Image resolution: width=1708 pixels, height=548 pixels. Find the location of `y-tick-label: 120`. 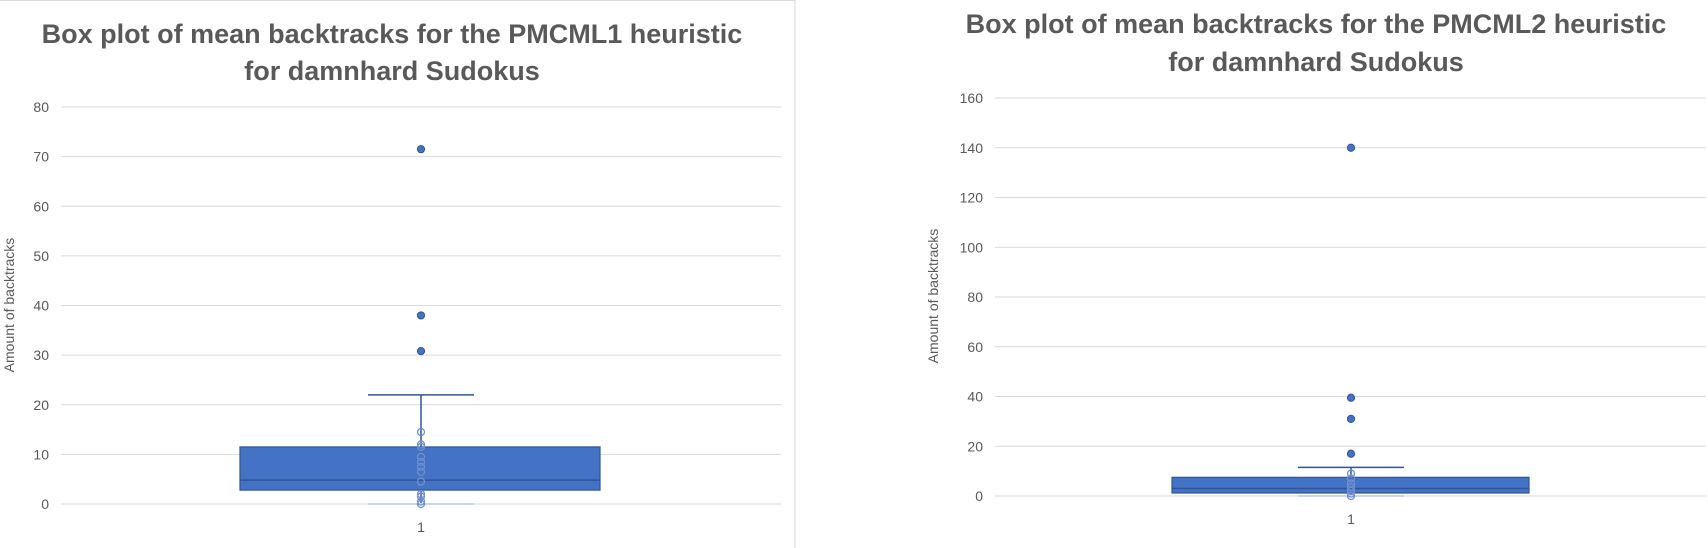

y-tick-label: 120 is located at coordinates (972, 198).